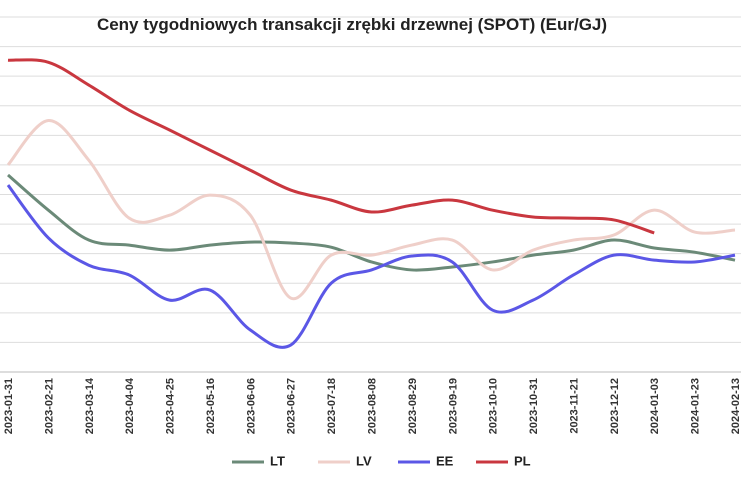 This screenshot has height=486, width=741. What do you see at coordinates (171, 406) in the screenshot?
I see `x-tick-label: 2023-04-25` at bounding box center [171, 406].